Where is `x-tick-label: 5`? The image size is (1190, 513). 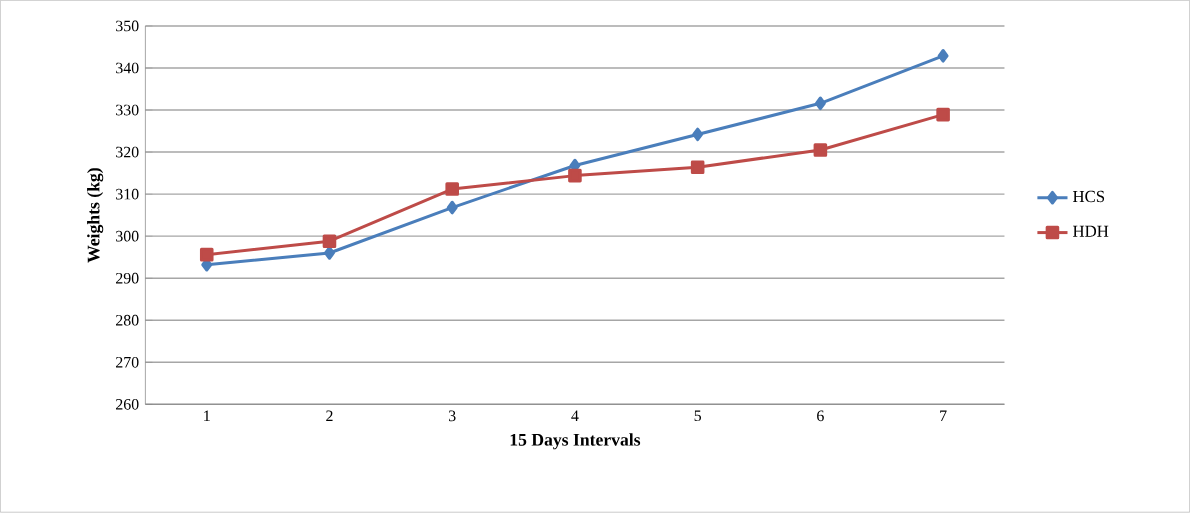 x-tick-label: 5 is located at coordinates (698, 416).